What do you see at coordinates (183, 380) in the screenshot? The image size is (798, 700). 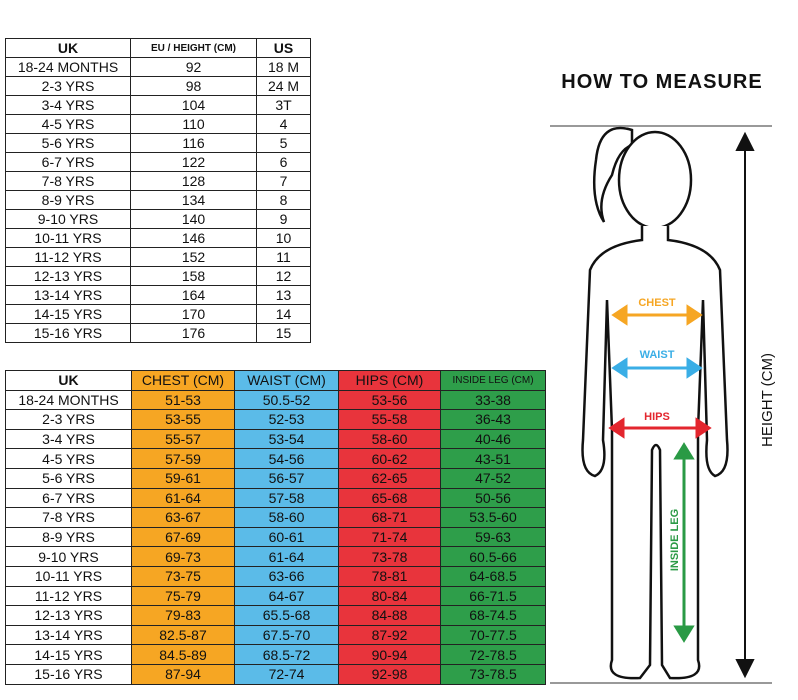 I see `header-cell: CHEST (CM)` at bounding box center [183, 380].